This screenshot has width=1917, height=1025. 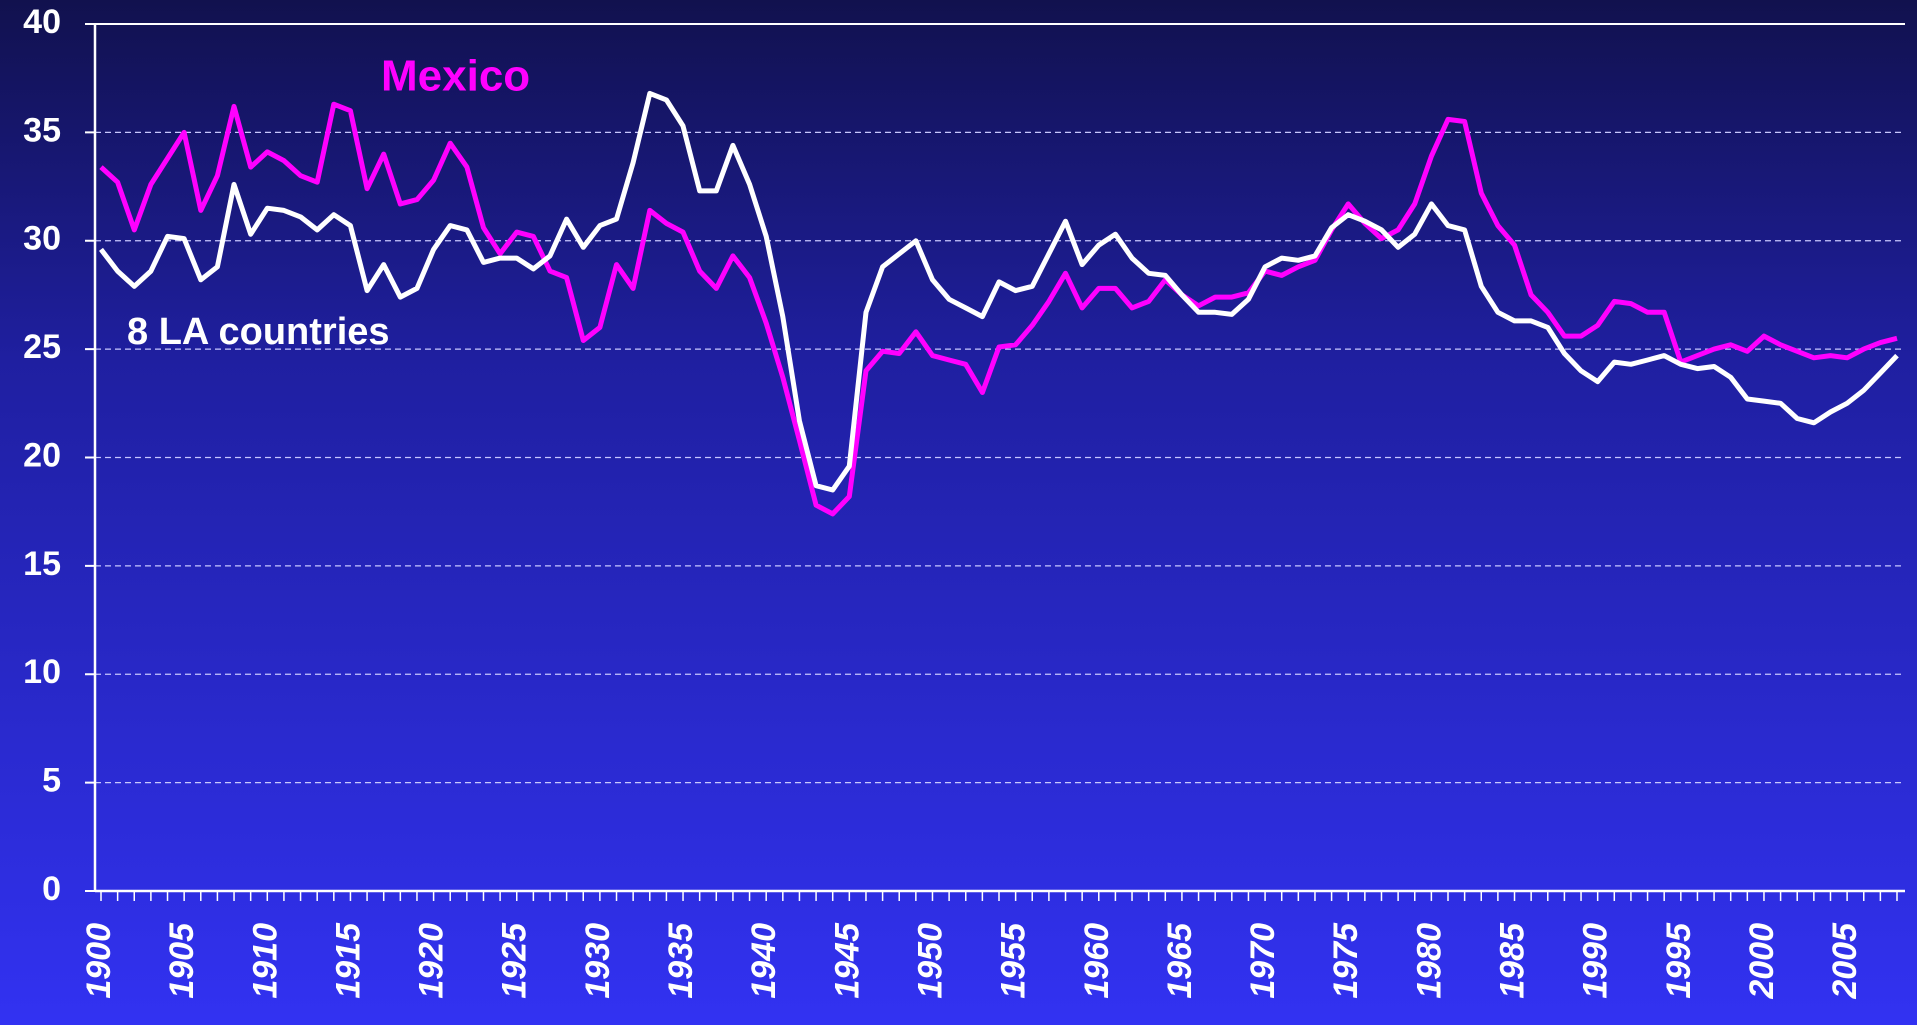 I want to click on x-tick-label: 1925, so click(x=515, y=960).